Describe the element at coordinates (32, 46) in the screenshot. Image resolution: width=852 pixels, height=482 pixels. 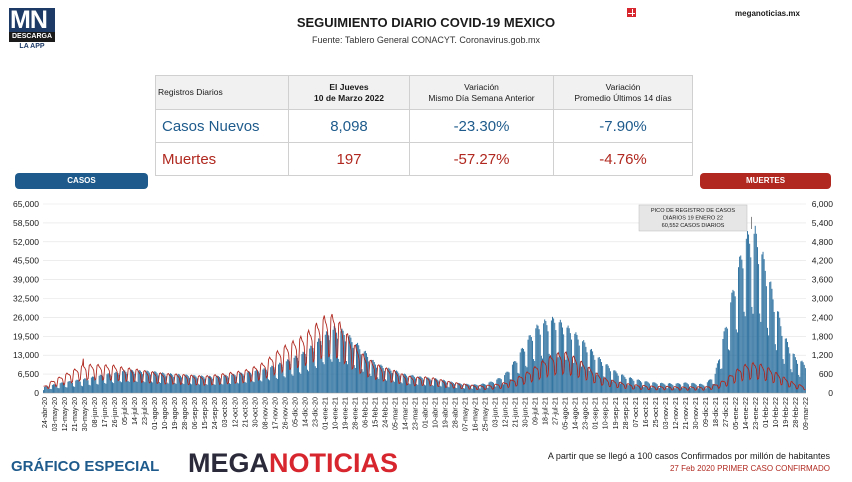
I see `logo-app-label: LA APP` at that location.